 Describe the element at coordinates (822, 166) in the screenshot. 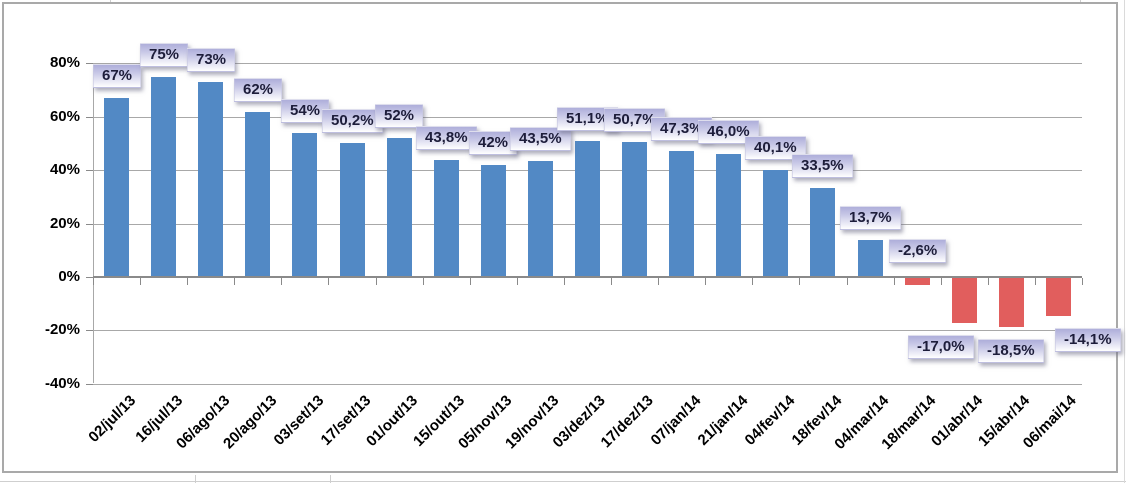

I see `data-label: 33,5%` at that location.